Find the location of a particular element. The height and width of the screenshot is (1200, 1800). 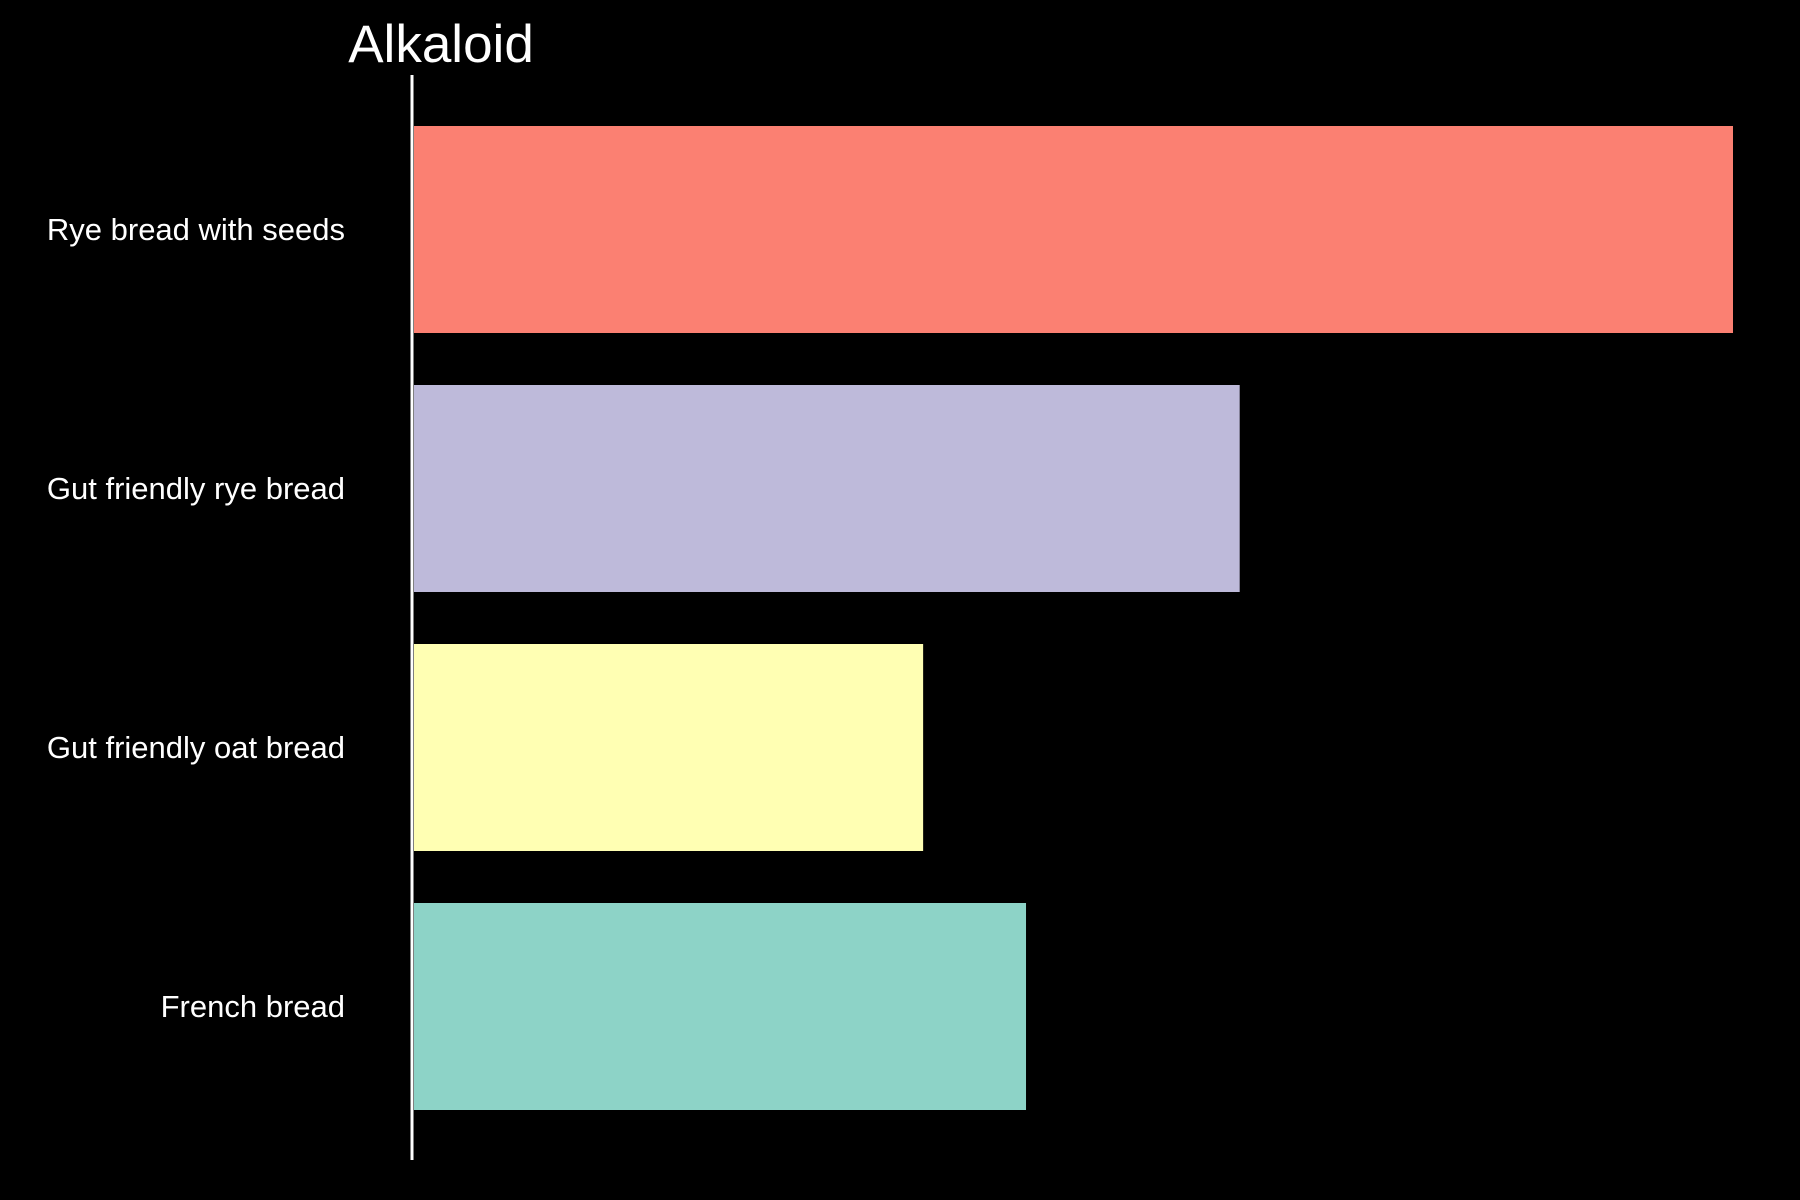

tick-label-french-bread: French bread is located at coordinates (253, 1006).